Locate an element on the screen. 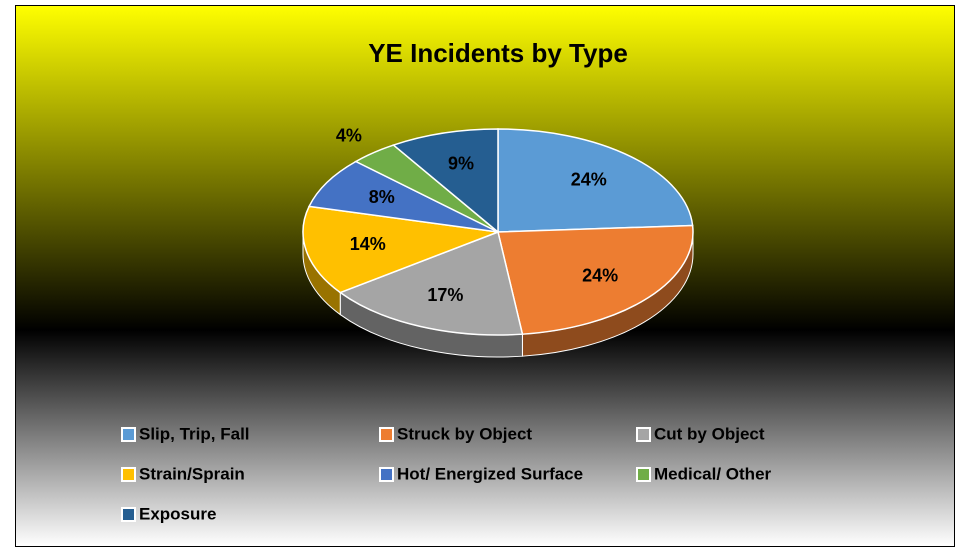  legend-label: Slip, Trip, Fall is located at coordinates (194, 433).